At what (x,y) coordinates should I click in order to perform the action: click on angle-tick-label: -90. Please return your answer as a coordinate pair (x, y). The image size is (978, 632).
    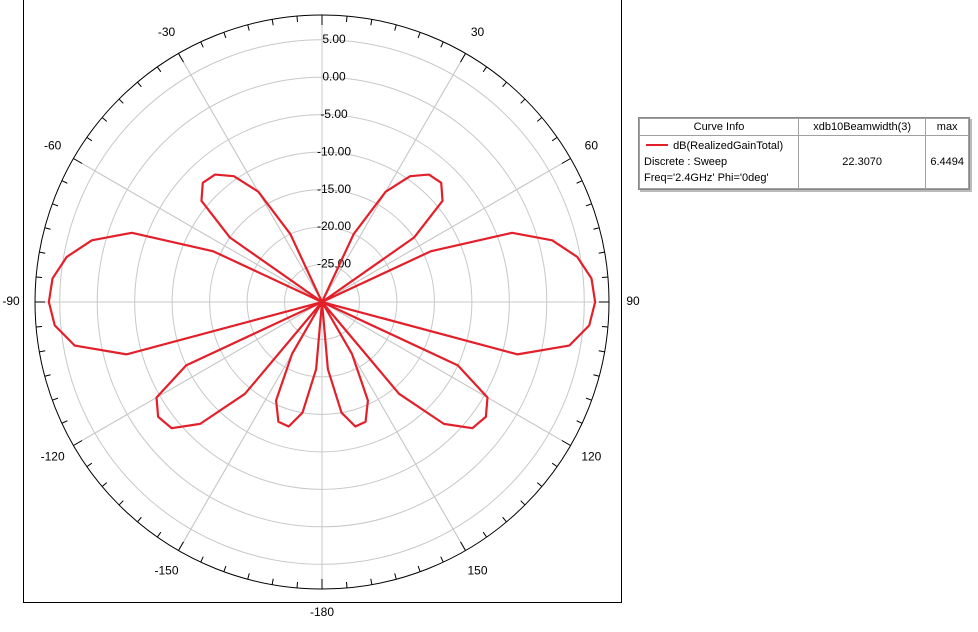
    Looking at the image, I should click on (11, 301).